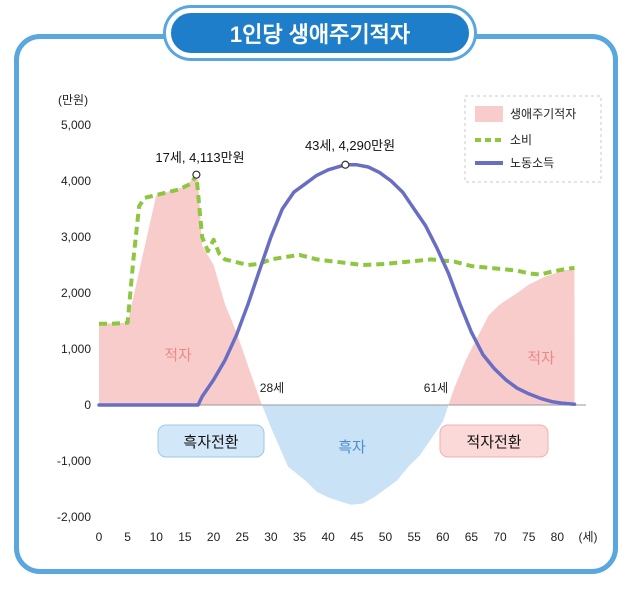  I want to click on x-tick-label: 10, so click(157, 537).